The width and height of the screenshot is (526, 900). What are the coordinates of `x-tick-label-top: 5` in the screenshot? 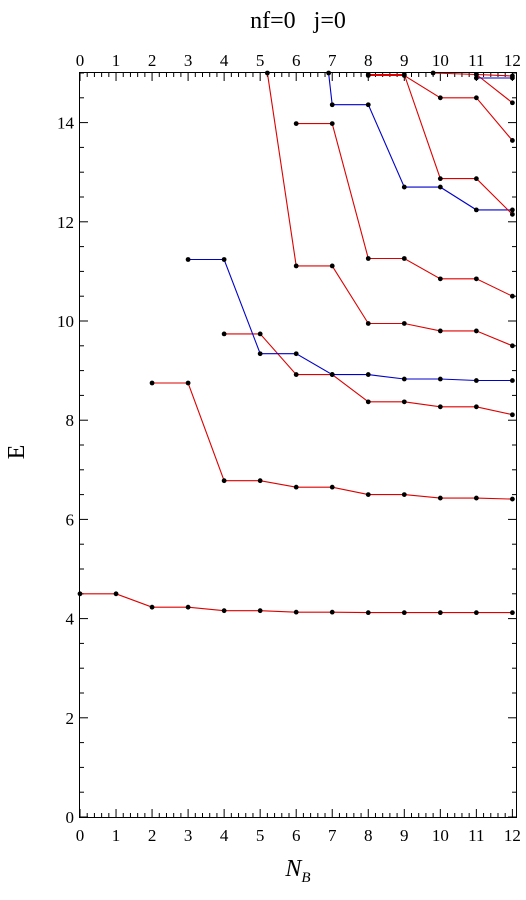 It's located at (260, 60).